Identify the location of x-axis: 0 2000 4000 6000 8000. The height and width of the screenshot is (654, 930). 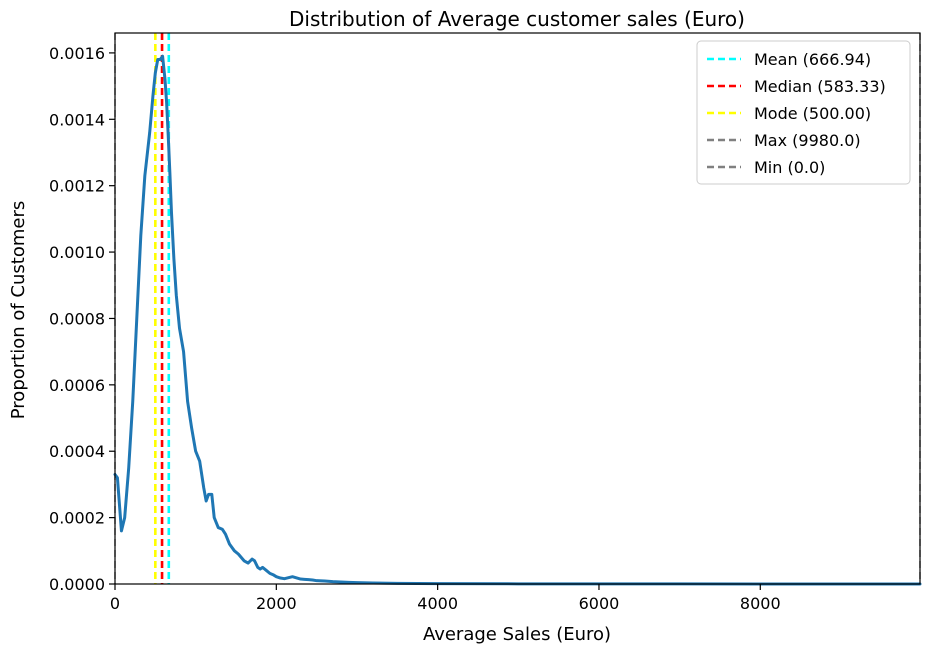
(445, 598).